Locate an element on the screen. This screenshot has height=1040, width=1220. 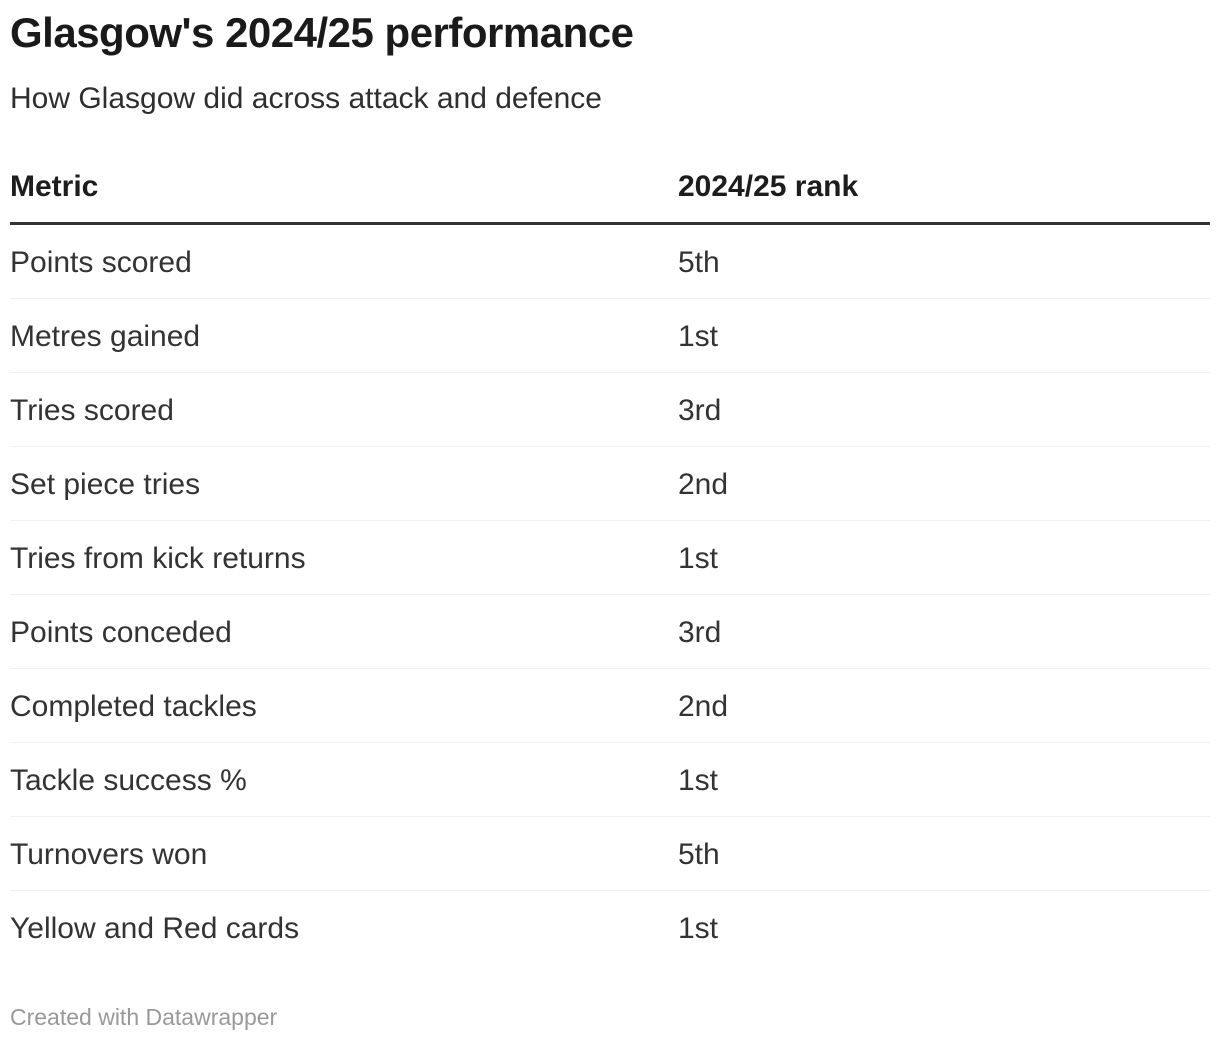
table-head: Metric 2024/25 rank is located at coordinates (610, 197).